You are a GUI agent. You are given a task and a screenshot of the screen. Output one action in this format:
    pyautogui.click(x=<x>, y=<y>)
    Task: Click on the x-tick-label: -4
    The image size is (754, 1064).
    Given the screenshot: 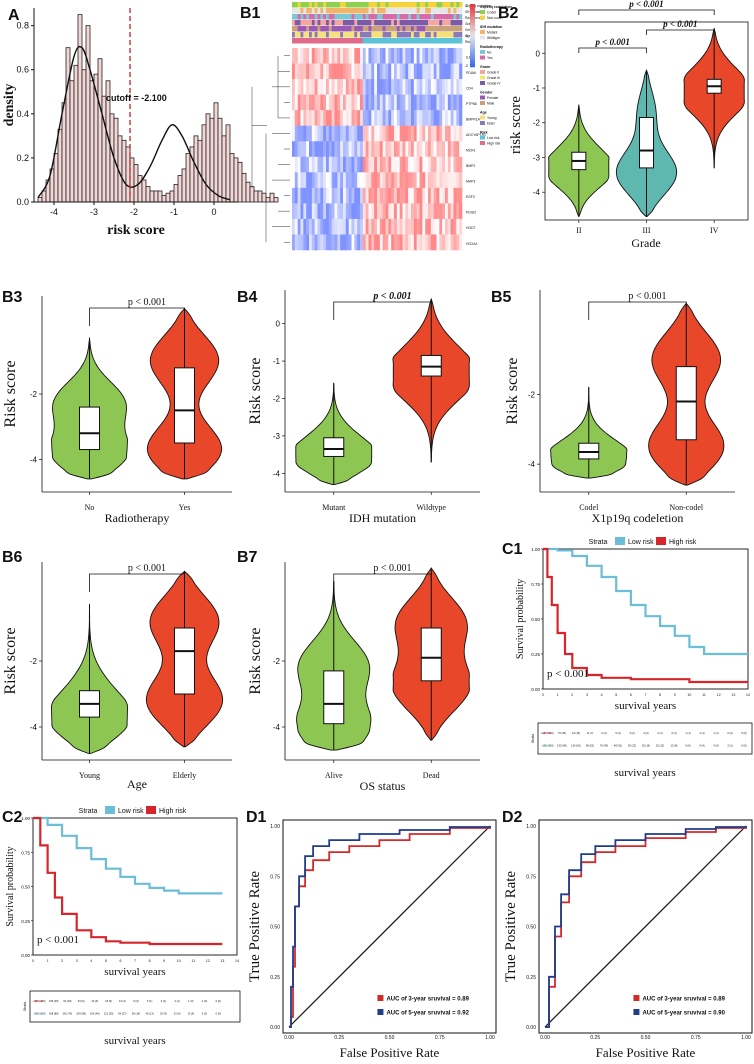 What is the action you would take?
    pyautogui.click(x=54, y=212)
    